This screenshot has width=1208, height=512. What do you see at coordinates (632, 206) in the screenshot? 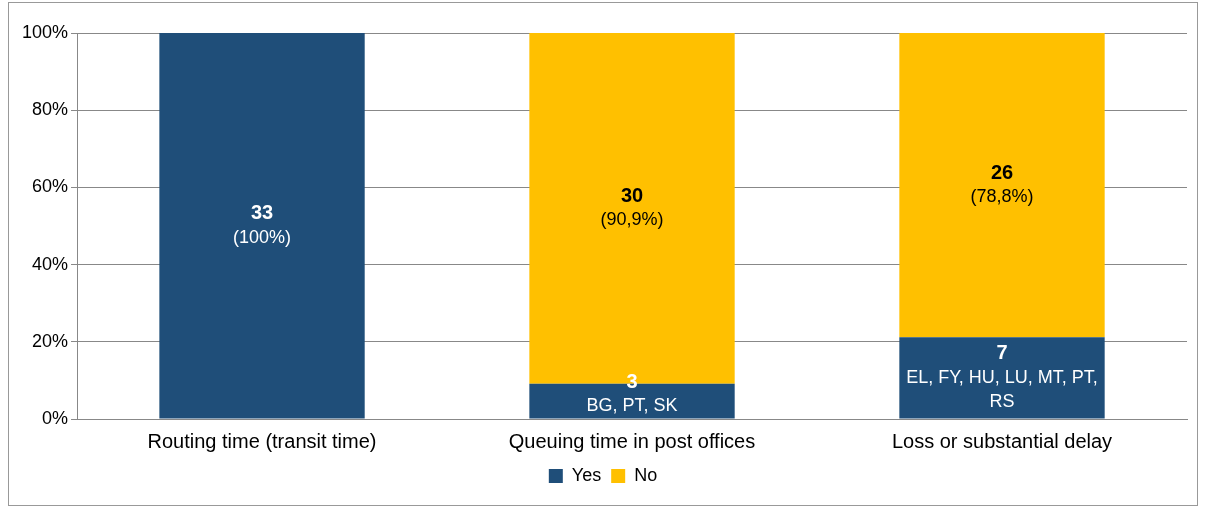
I see `annotation: 30 (90,9%)` at bounding box center [632, 206].